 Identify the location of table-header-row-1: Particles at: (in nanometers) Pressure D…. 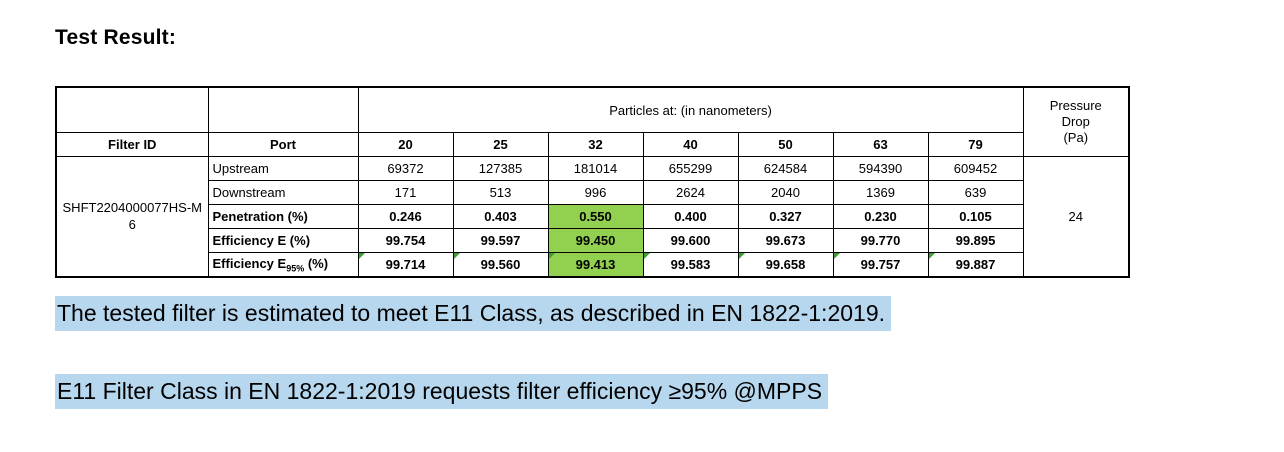
(592, 121).